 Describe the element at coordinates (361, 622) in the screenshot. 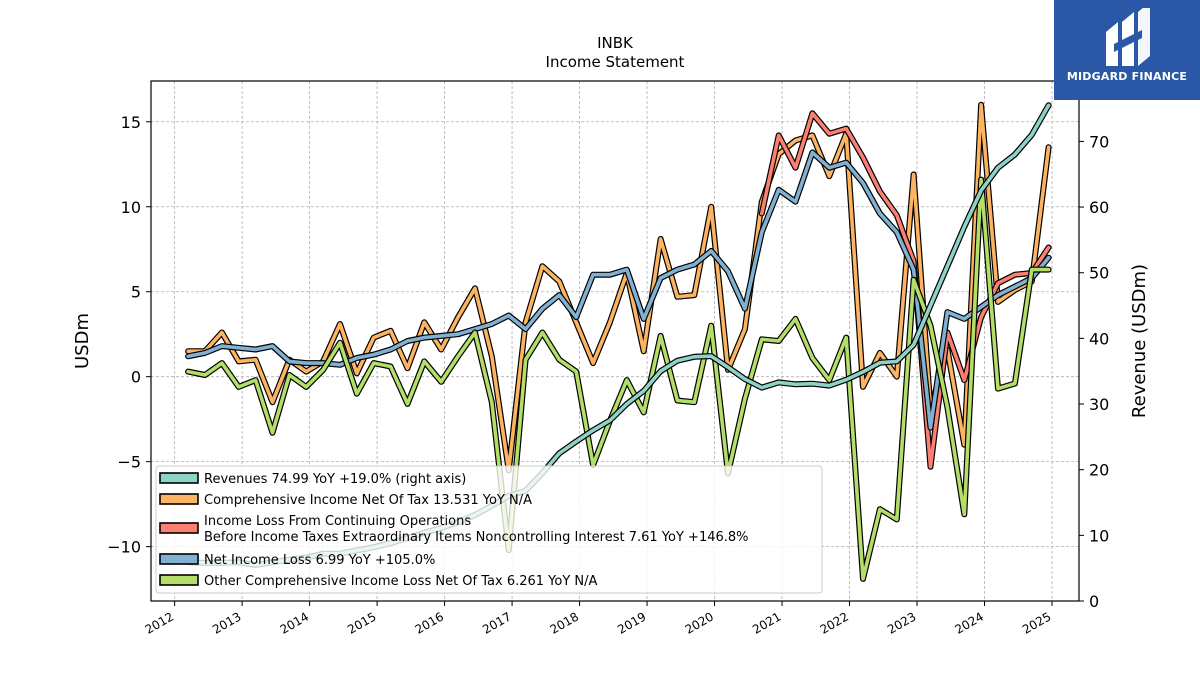

I see `x-tick-label: 2015` at that location.